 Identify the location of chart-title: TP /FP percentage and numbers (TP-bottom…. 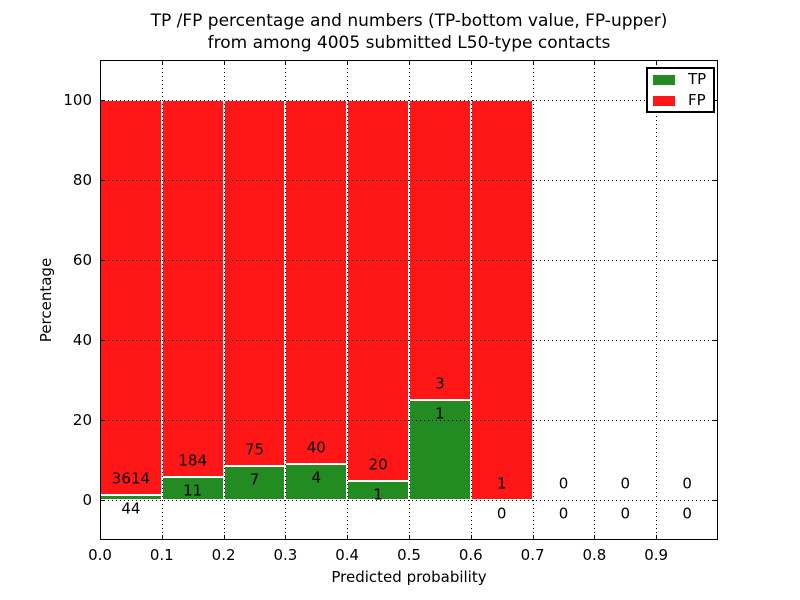
(409, 32).